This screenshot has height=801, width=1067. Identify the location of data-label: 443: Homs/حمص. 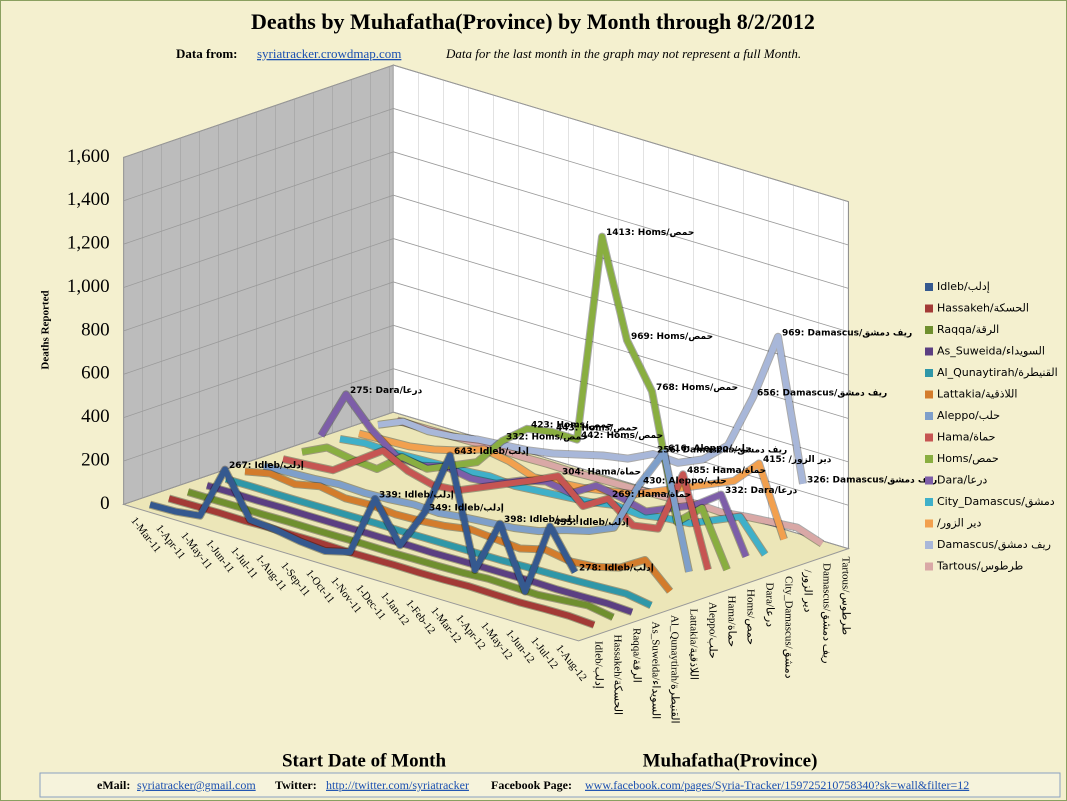
(597, 428).